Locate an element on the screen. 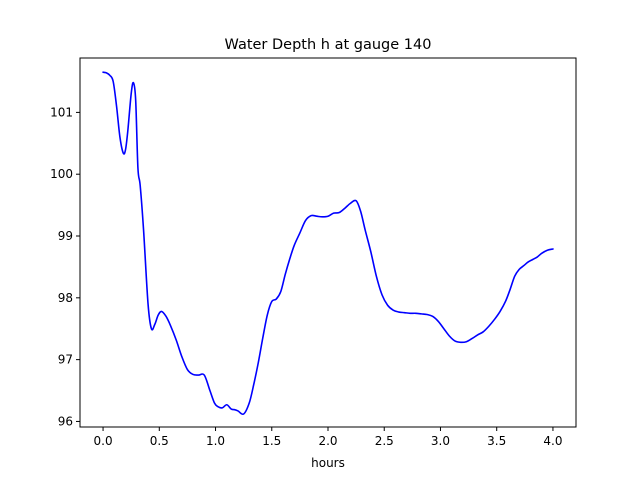  x-tick-label: 0.5 is located at coordinates (159, 441).